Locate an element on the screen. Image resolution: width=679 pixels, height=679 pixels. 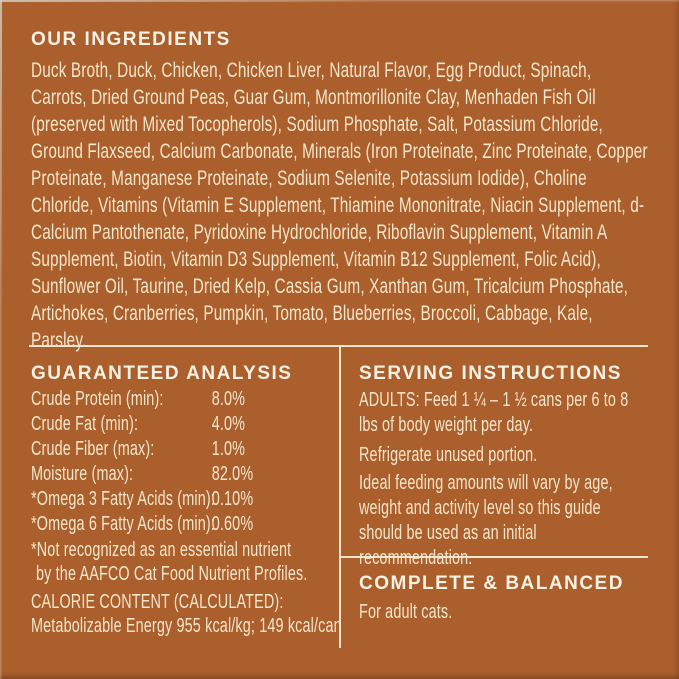
ga-row-value: 4.0% is located at coordinates (228, 424).